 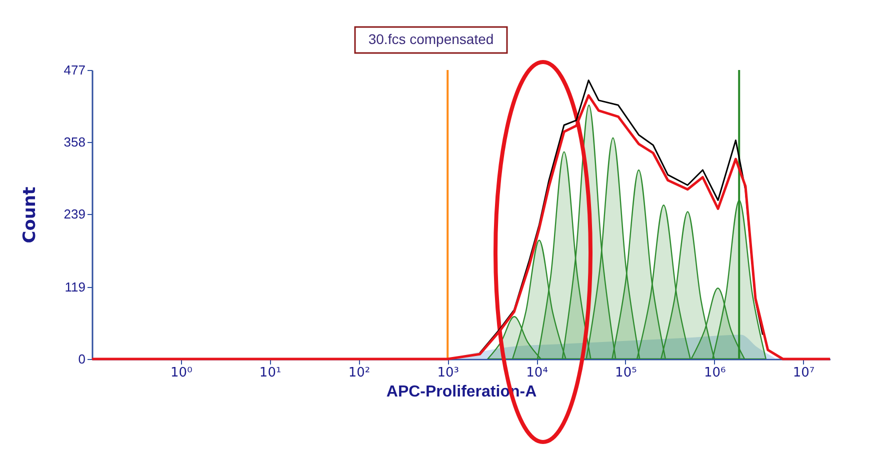 I want to click on chart-title: 30.fcs compensated, so click(x=431, y=39).